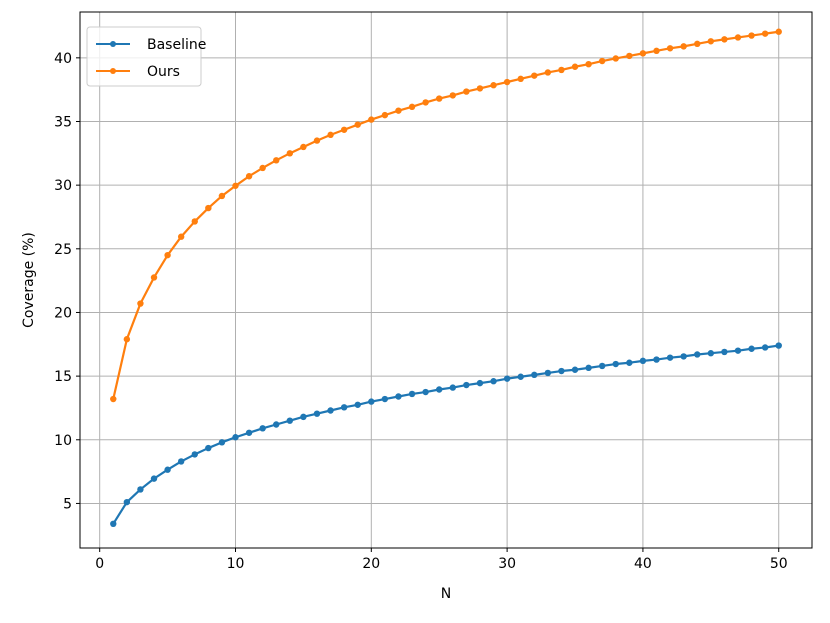  What do you see at coordinates (63, 122) in the screenshot?
I see `y-tick-label: 35` at bounding box center [63, 122].